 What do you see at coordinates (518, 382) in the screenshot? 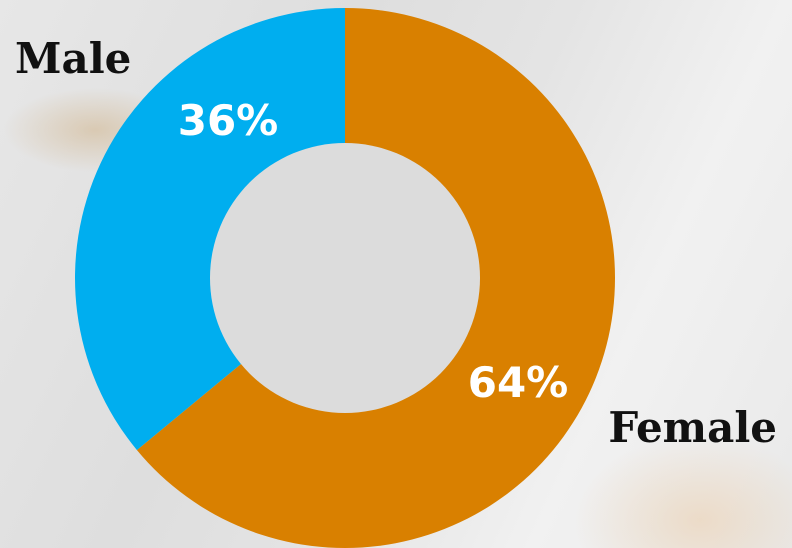
I see `value-label-female: 64%` at bounding box center [518, 382].